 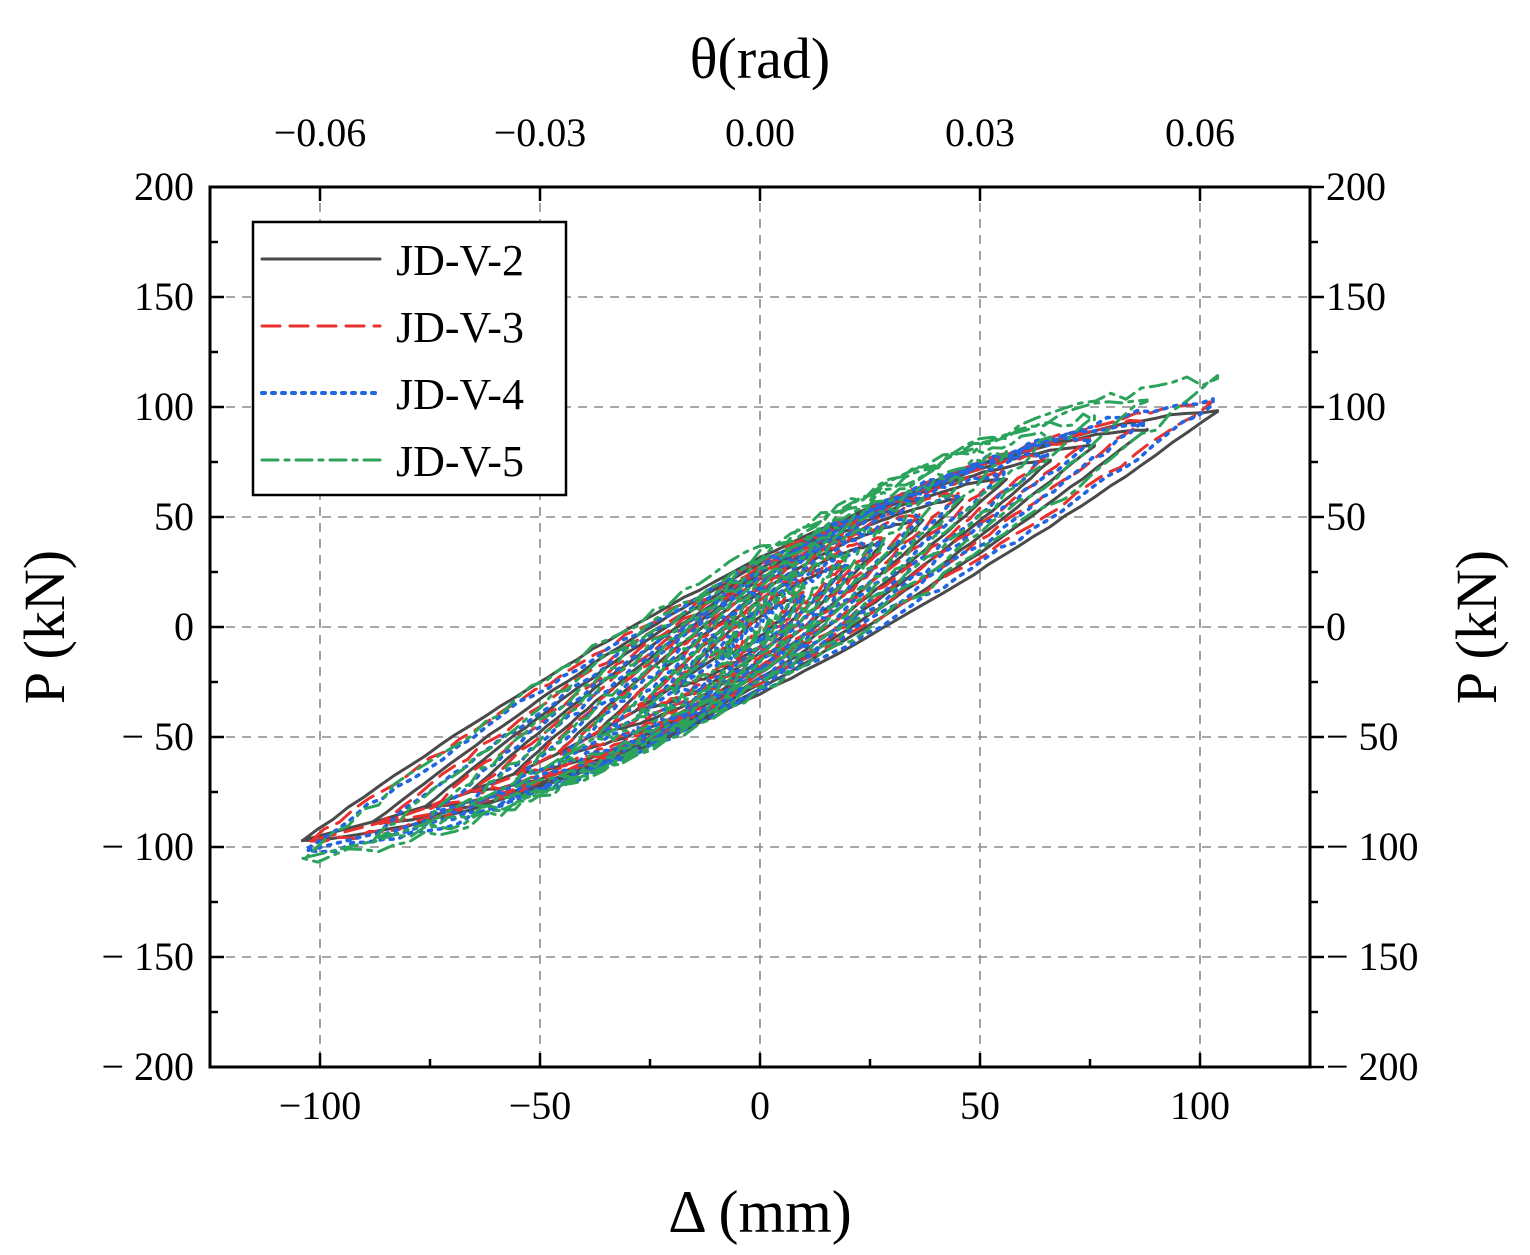 What do you see at coordinates (460, 327) in the screenshot?
I see `legend-label-jd-v-3: JD-V-3` at bounding box center [460, 327].